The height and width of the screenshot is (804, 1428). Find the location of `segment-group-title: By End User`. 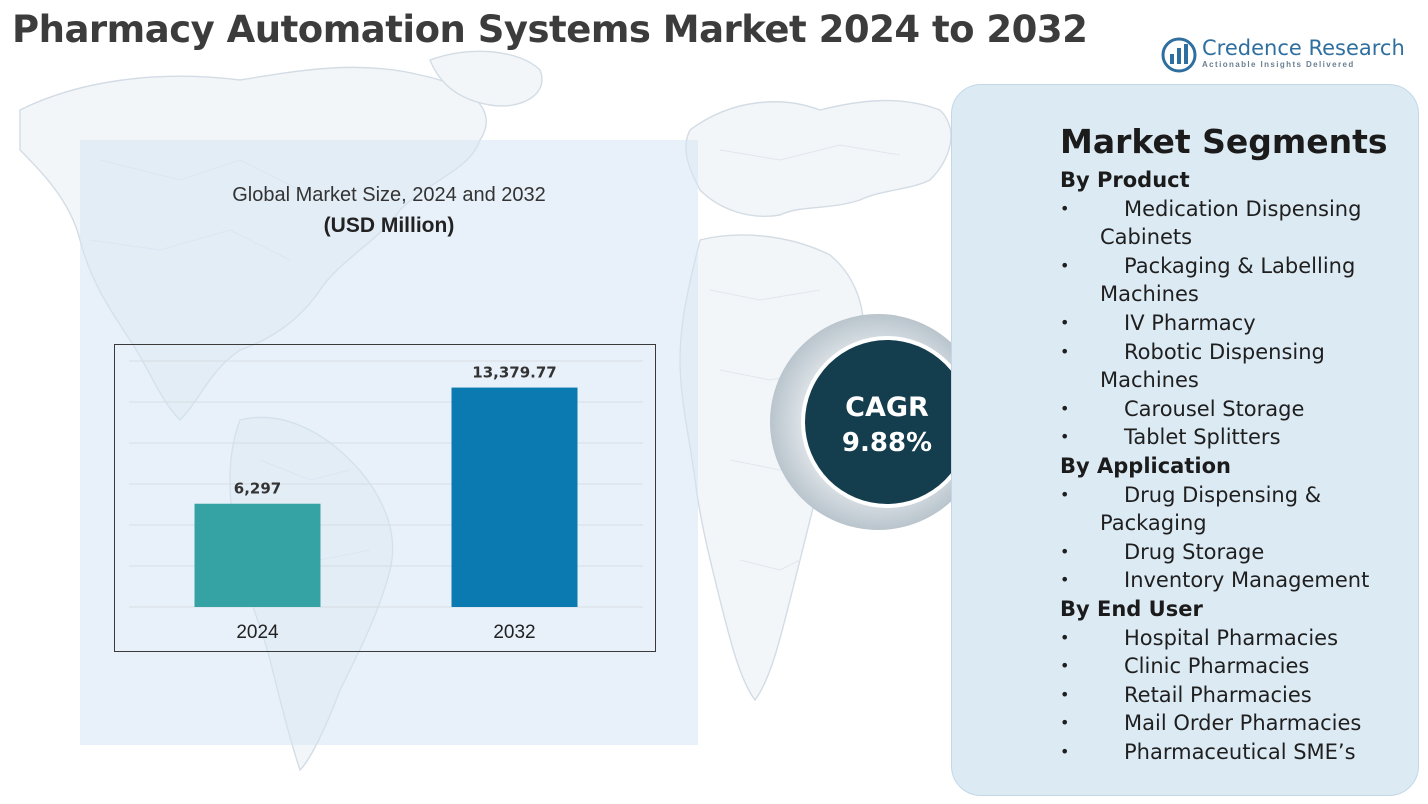

segment-group-title: By End User is located at coordinates (1131, 608).